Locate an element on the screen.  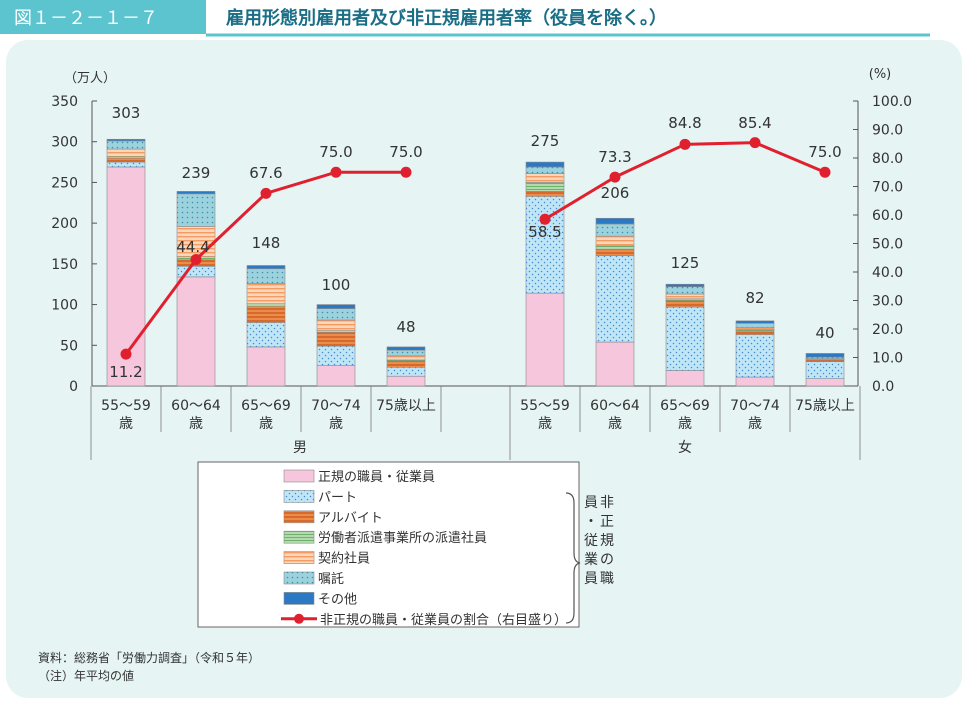
right-axis-unit: (%) is located at coordinates (880, 74).